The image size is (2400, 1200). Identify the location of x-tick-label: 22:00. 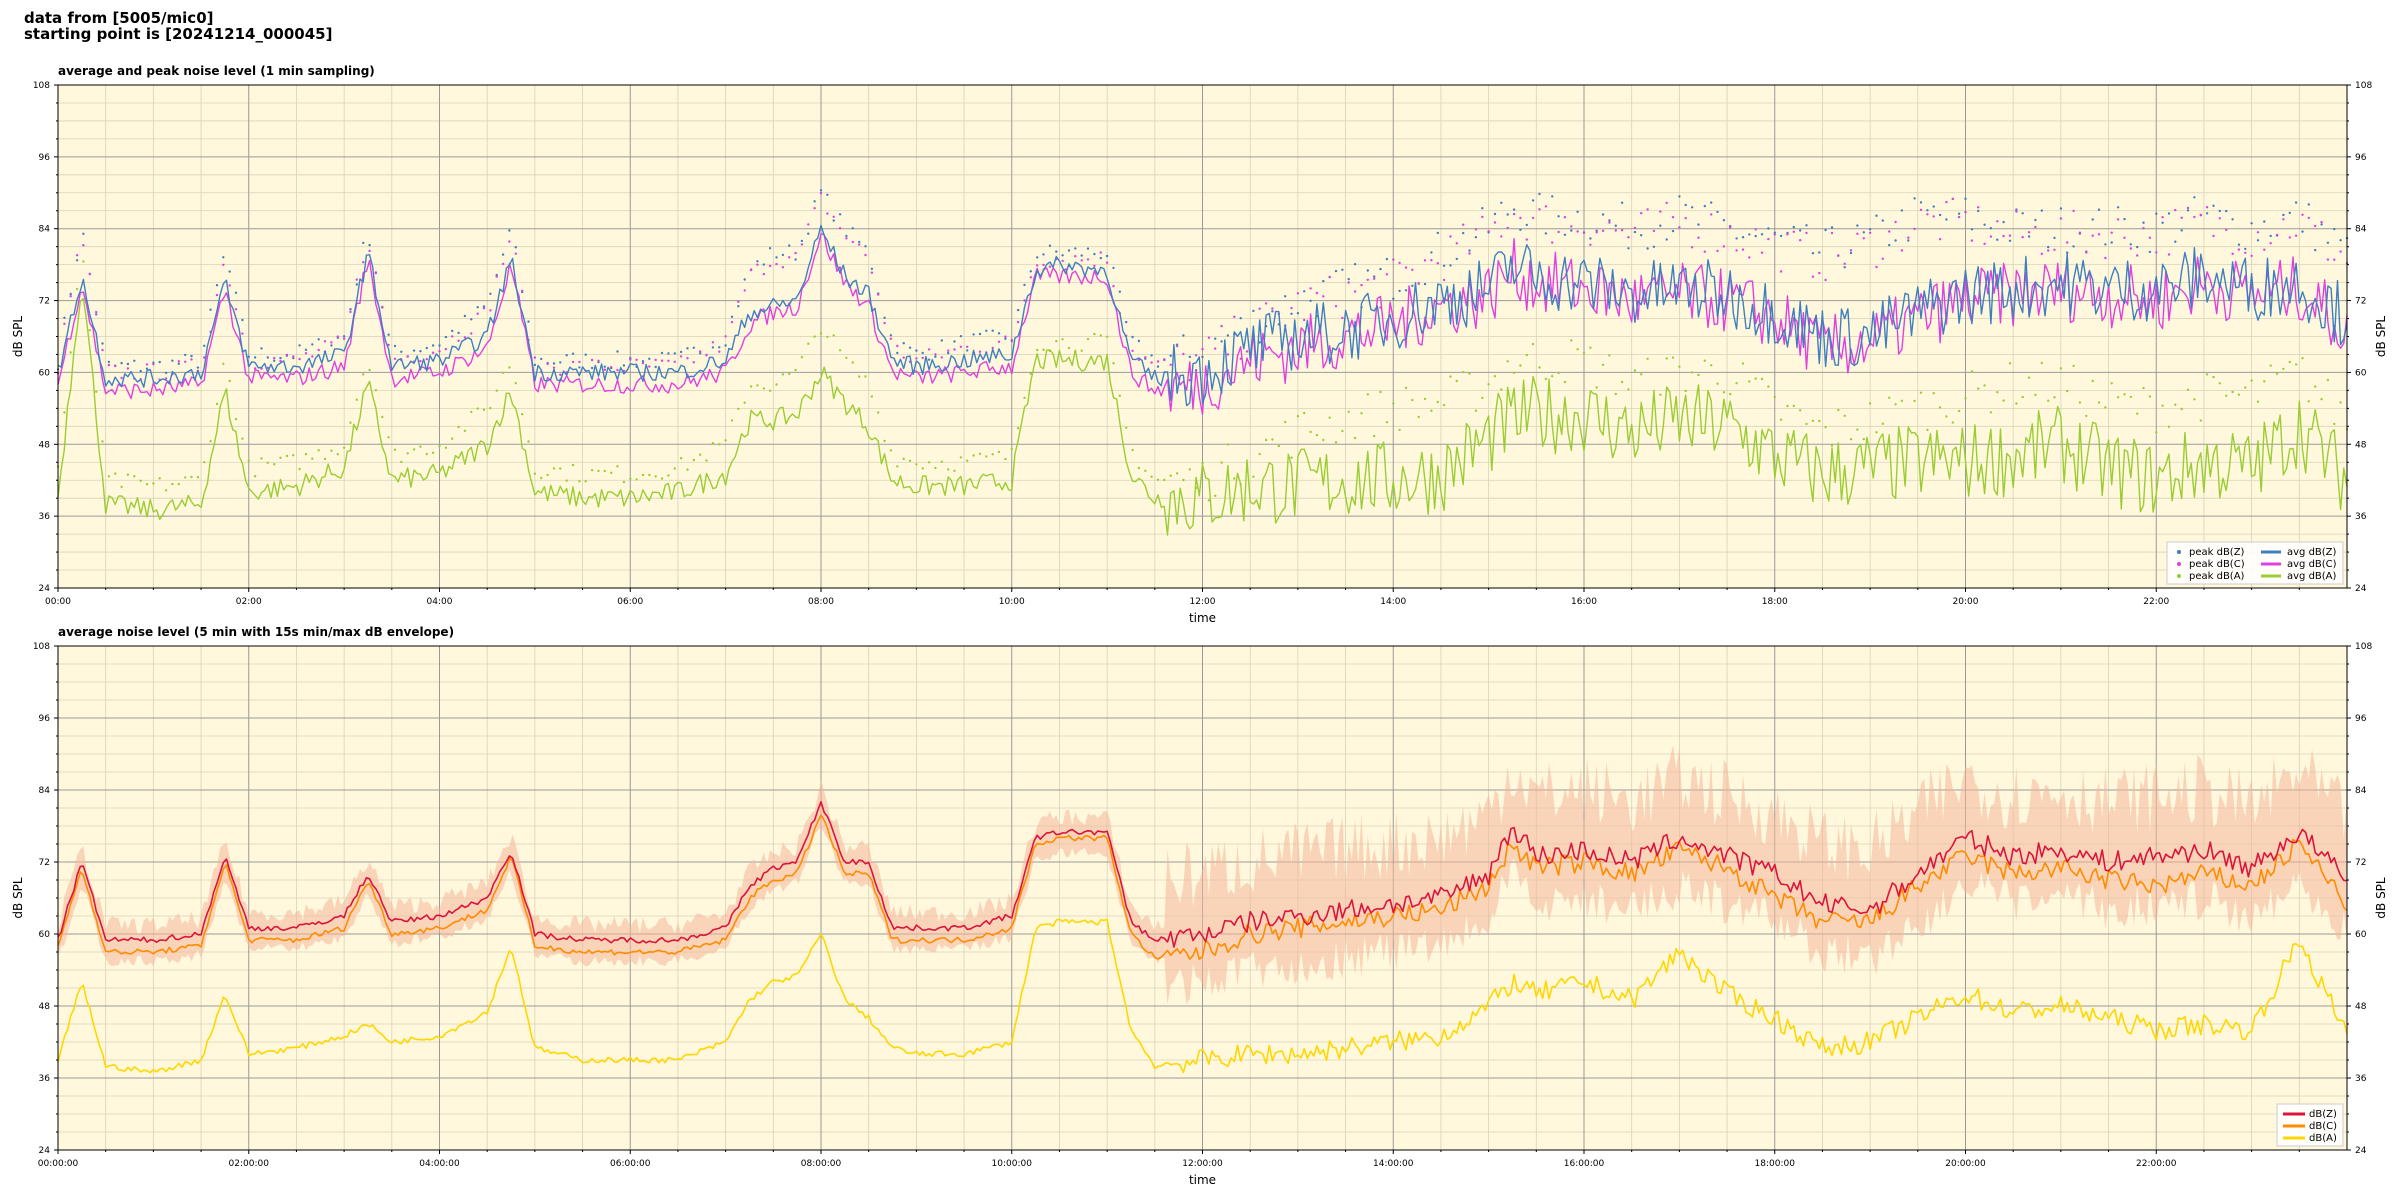
(2156, 602).